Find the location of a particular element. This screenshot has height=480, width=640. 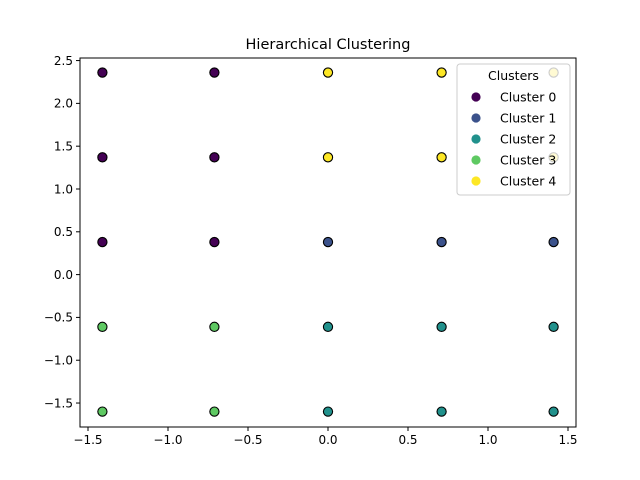

x-tick-label: 0.0 is located at coordinates (327, 440).